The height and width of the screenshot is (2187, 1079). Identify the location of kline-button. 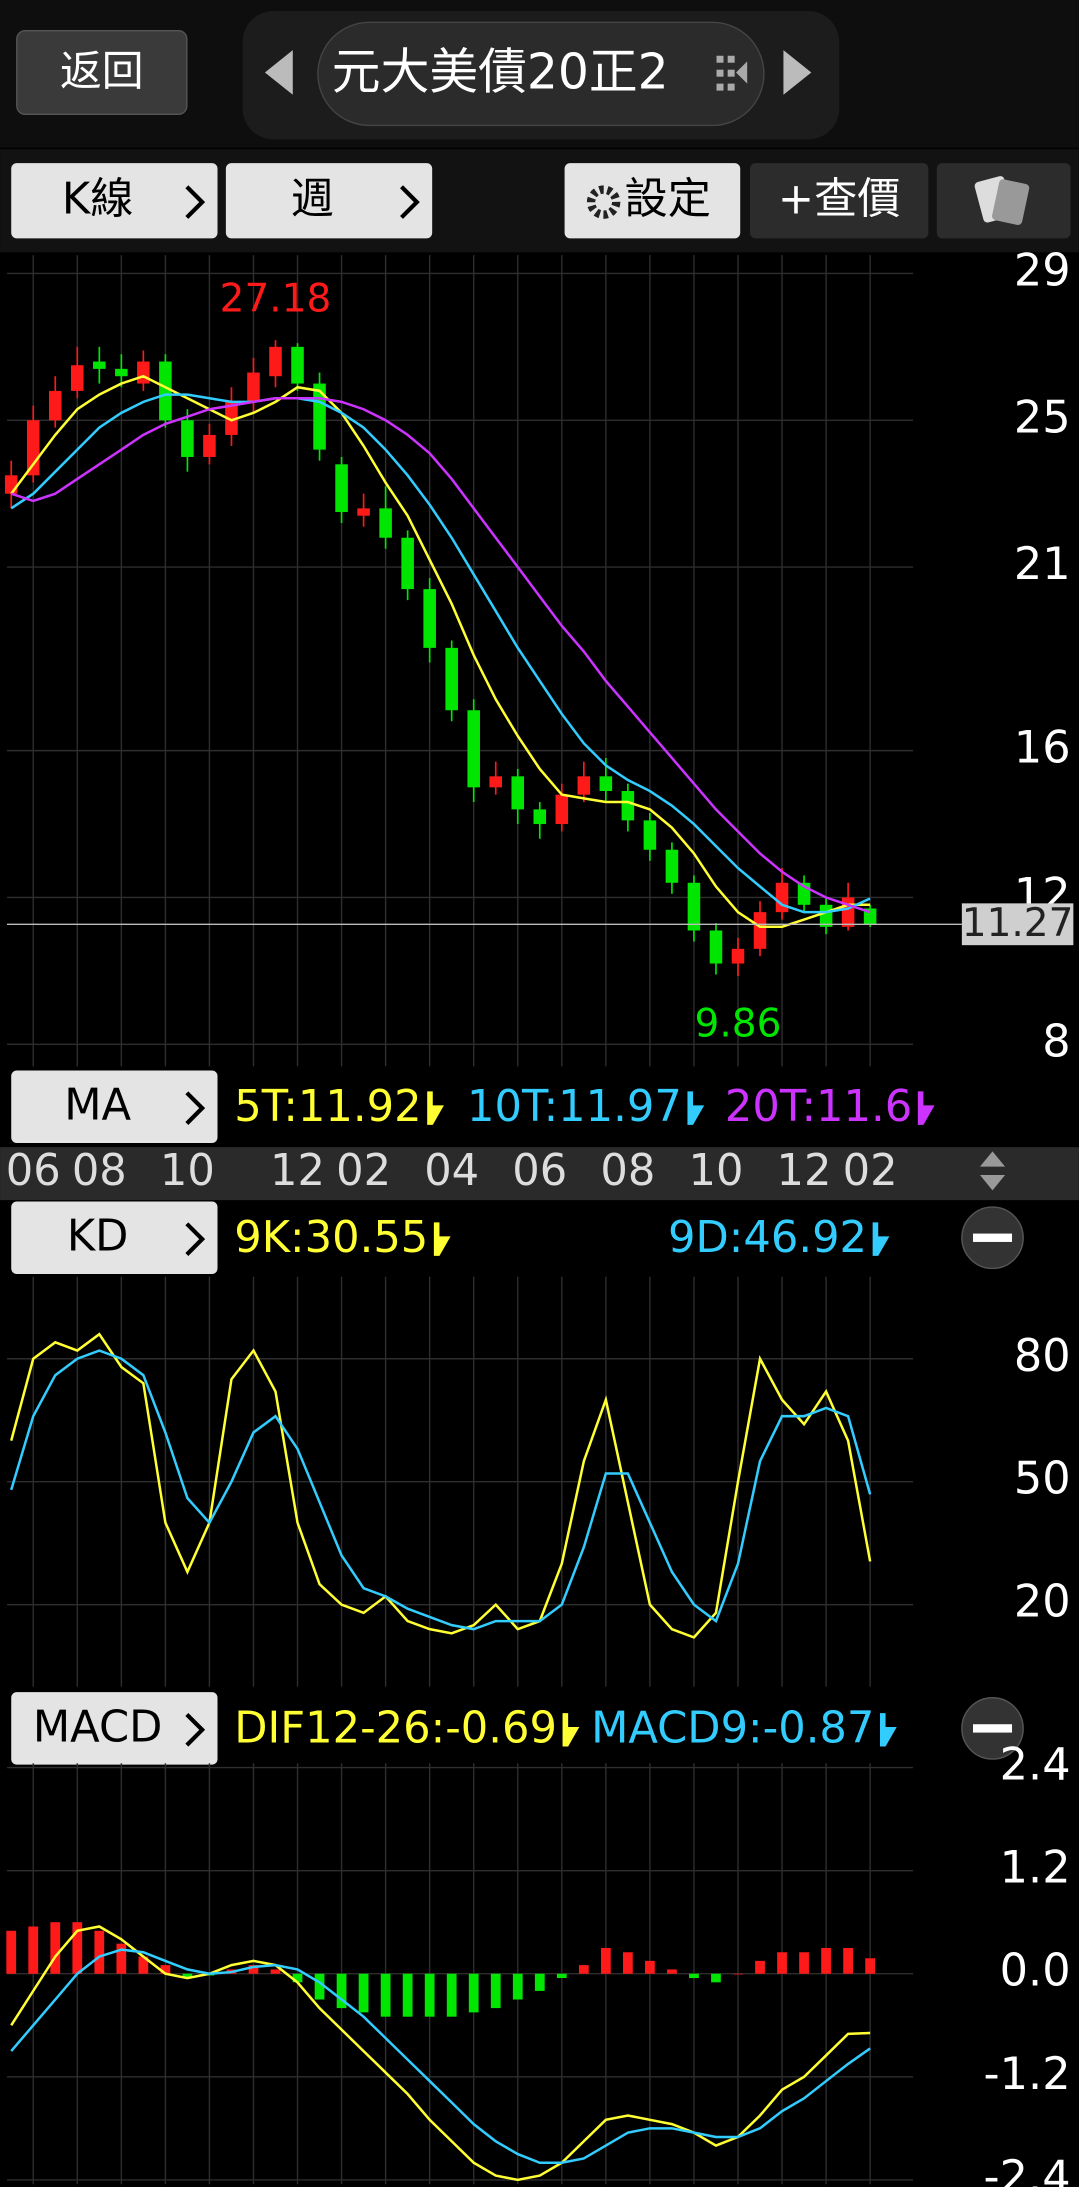
(114, 201).